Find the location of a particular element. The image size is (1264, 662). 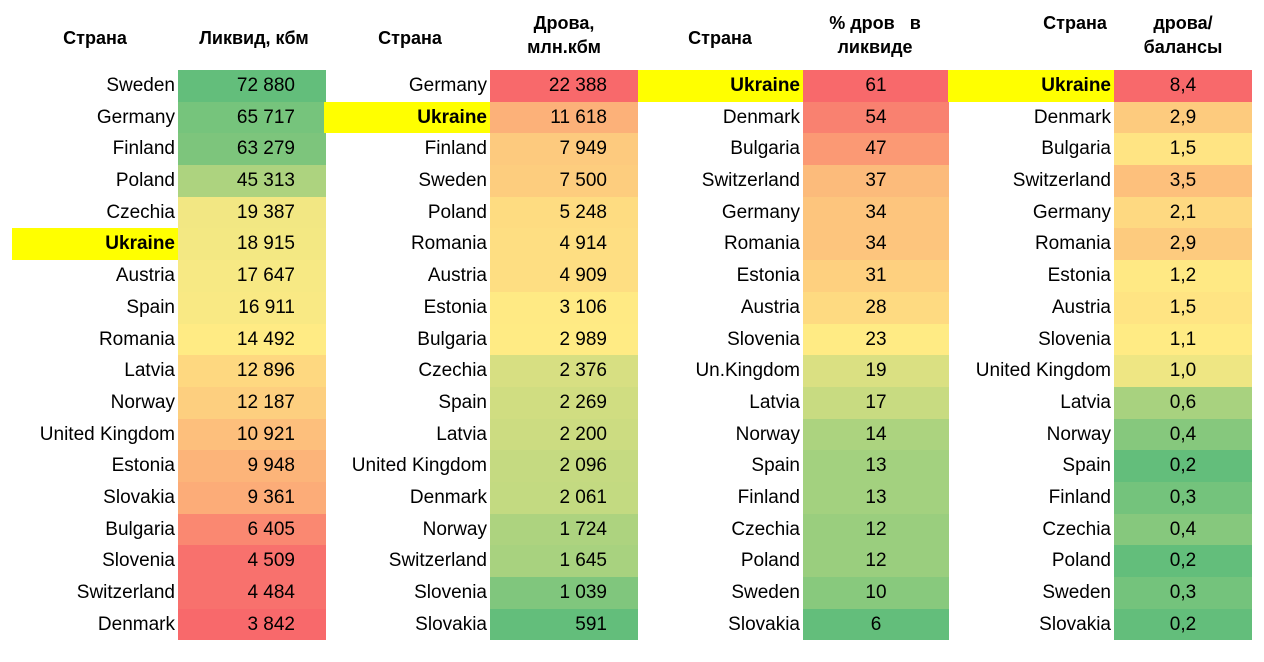

value-cell: 9 948 is located at coordinates (252, 466).